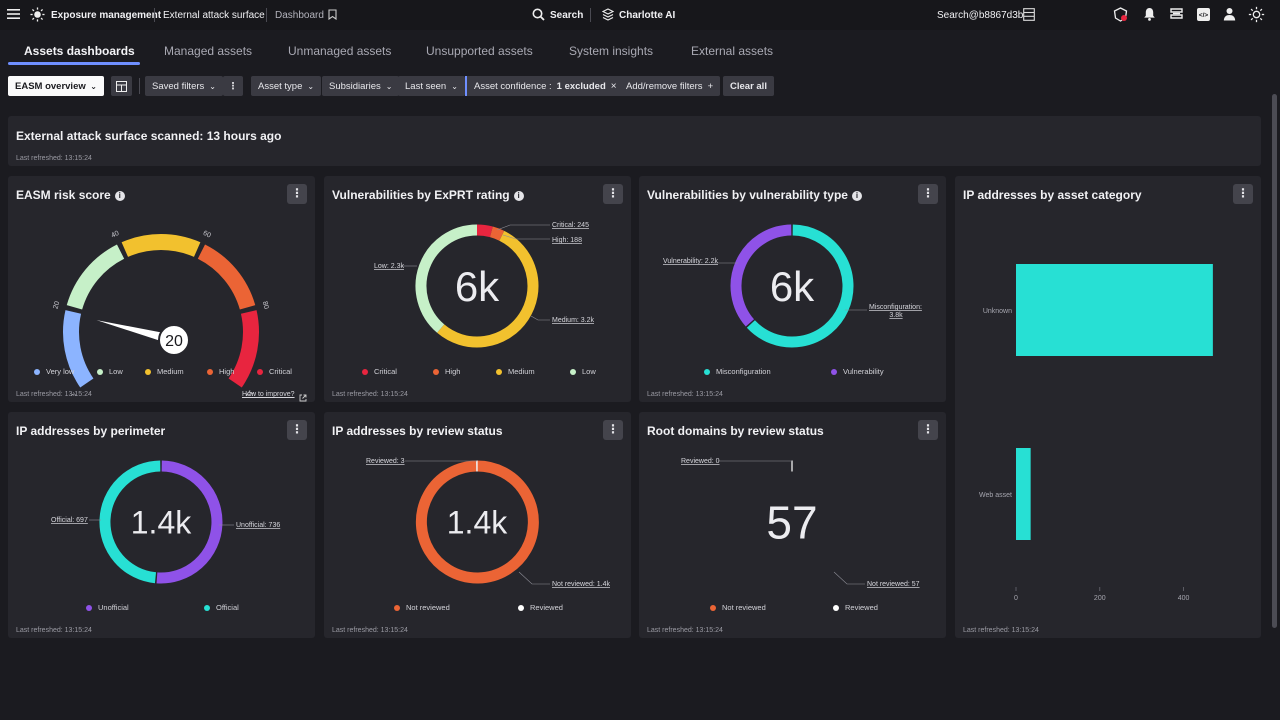 This screenshot has height=720, width=1280. I want to click on asset-confidence-filter: Asset confidence : 1 excluded ×, so click(545, 86).